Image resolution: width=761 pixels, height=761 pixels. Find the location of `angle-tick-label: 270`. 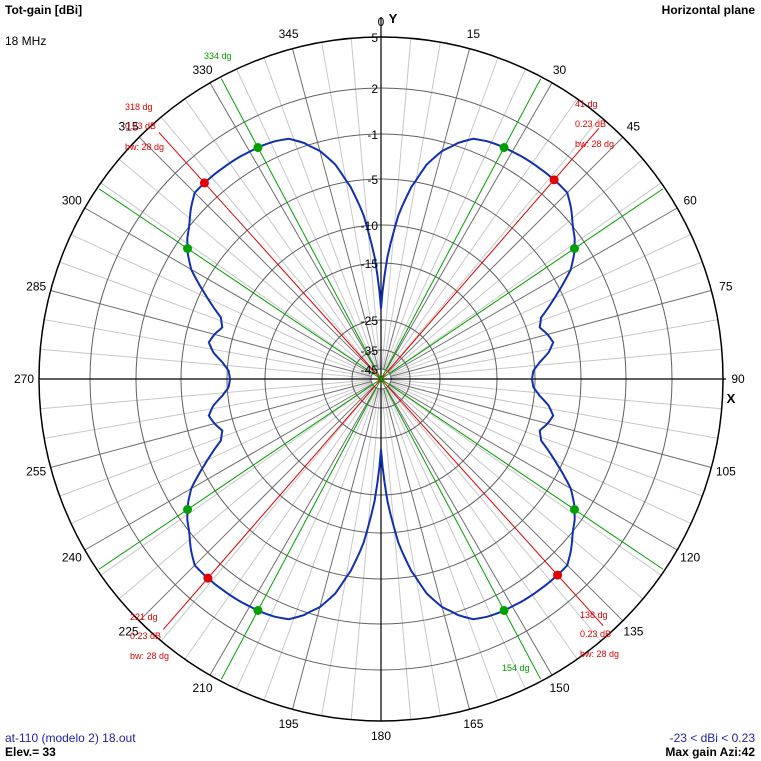

angle-tick-label: 270 is located at coordinates (24, 379).